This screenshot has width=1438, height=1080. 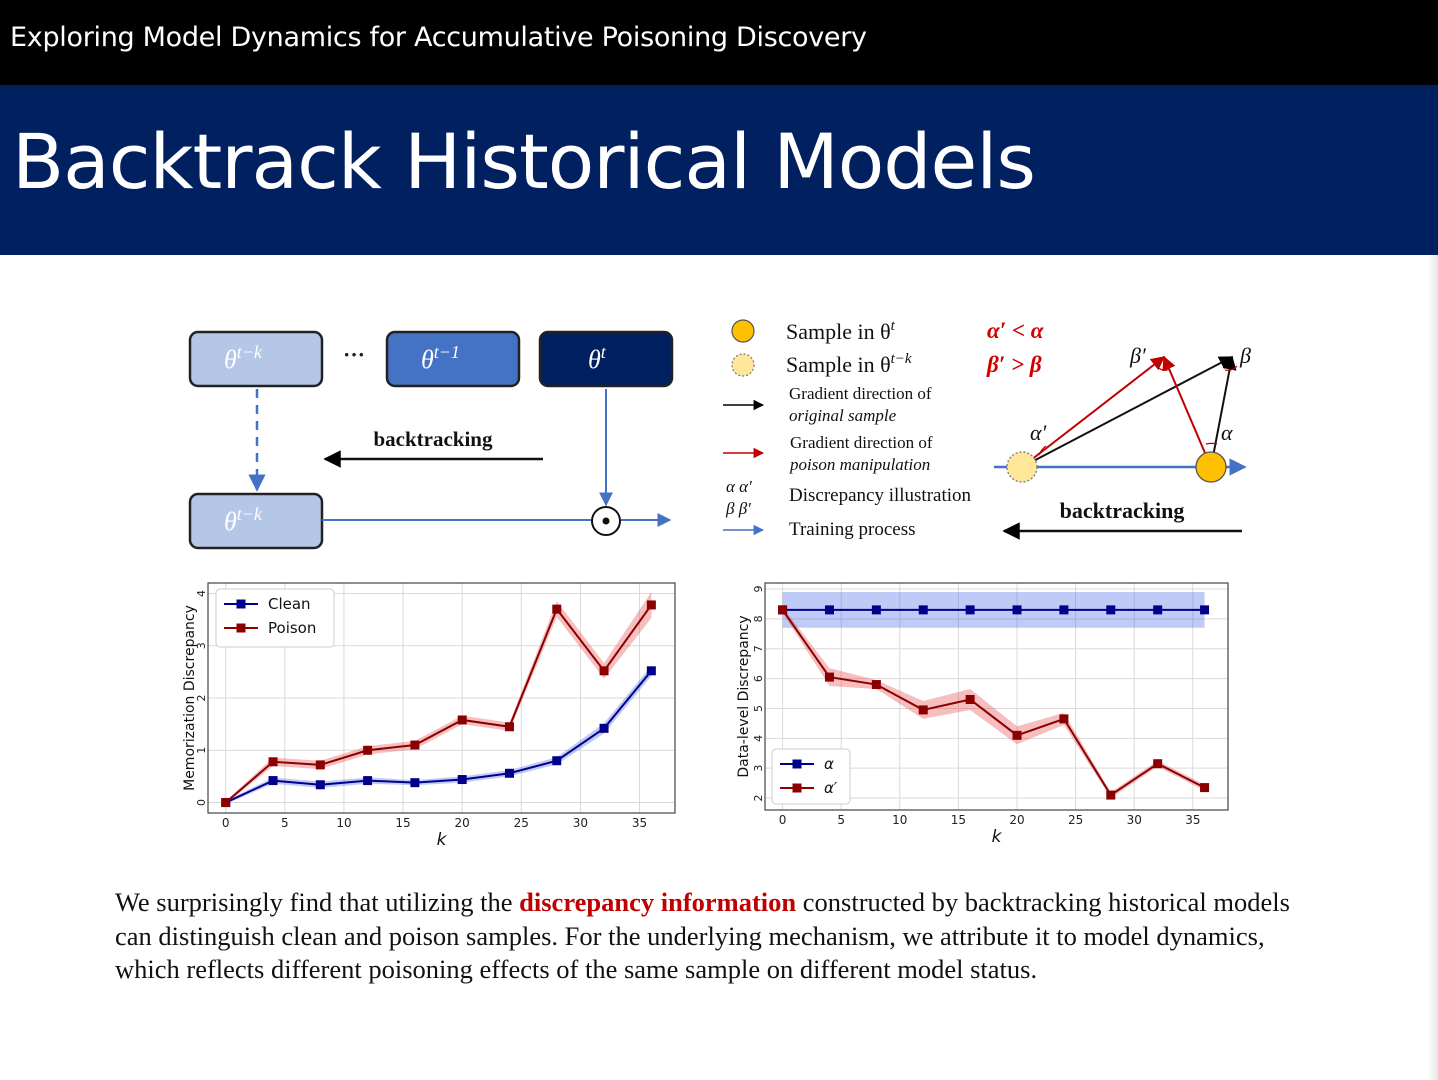 What do you see at coordinates (743, 331) in the screenshot?
I see `sample-t-marker` at bounding box center [743, 331].